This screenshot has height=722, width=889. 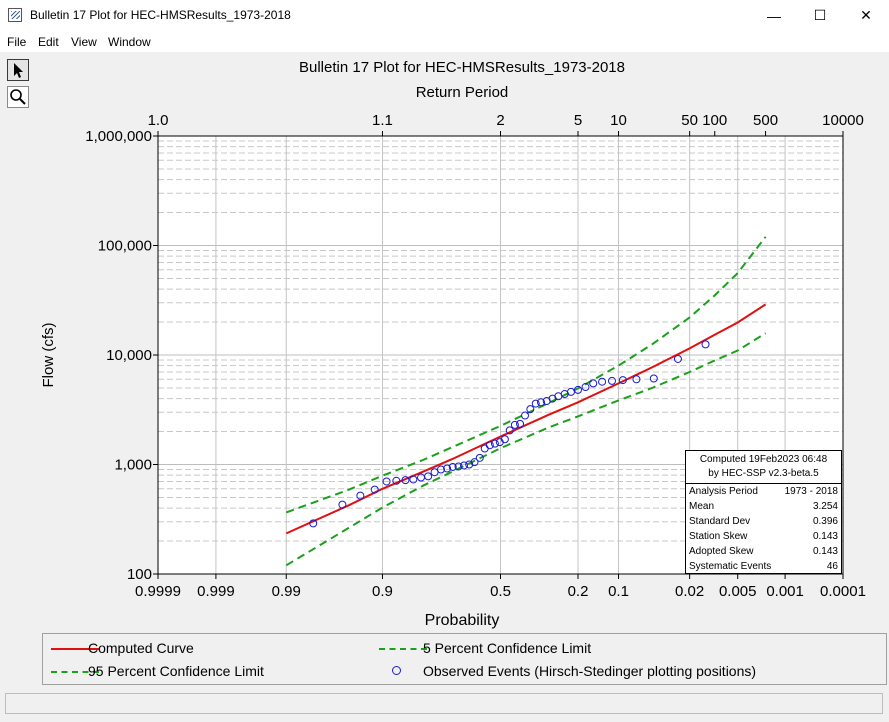 I want to click on top-tick-label: 10, so click(x=618, y=120).